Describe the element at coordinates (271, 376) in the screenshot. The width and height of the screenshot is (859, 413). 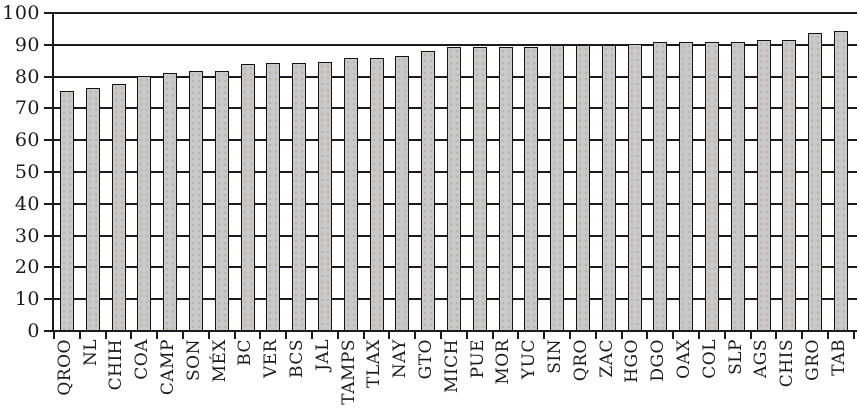
I see `x-slot-VER: VER` at that location.